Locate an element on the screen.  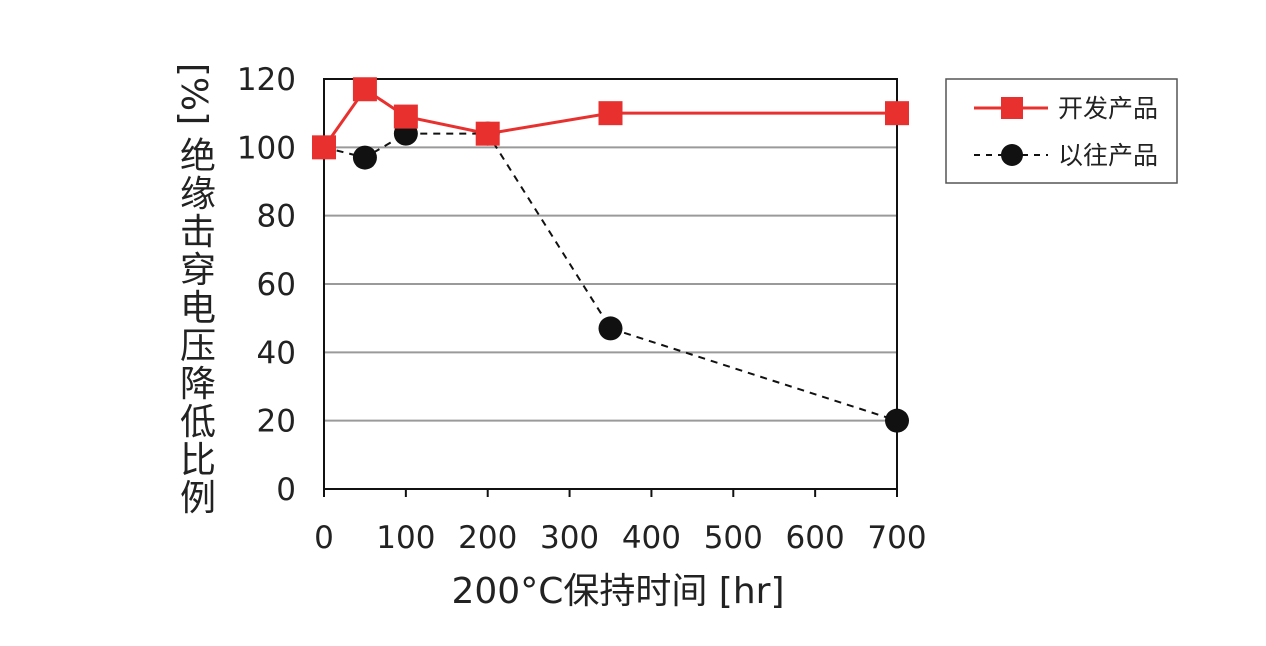
x-tick-label-600: 600 is located at coordinates (815, 538).